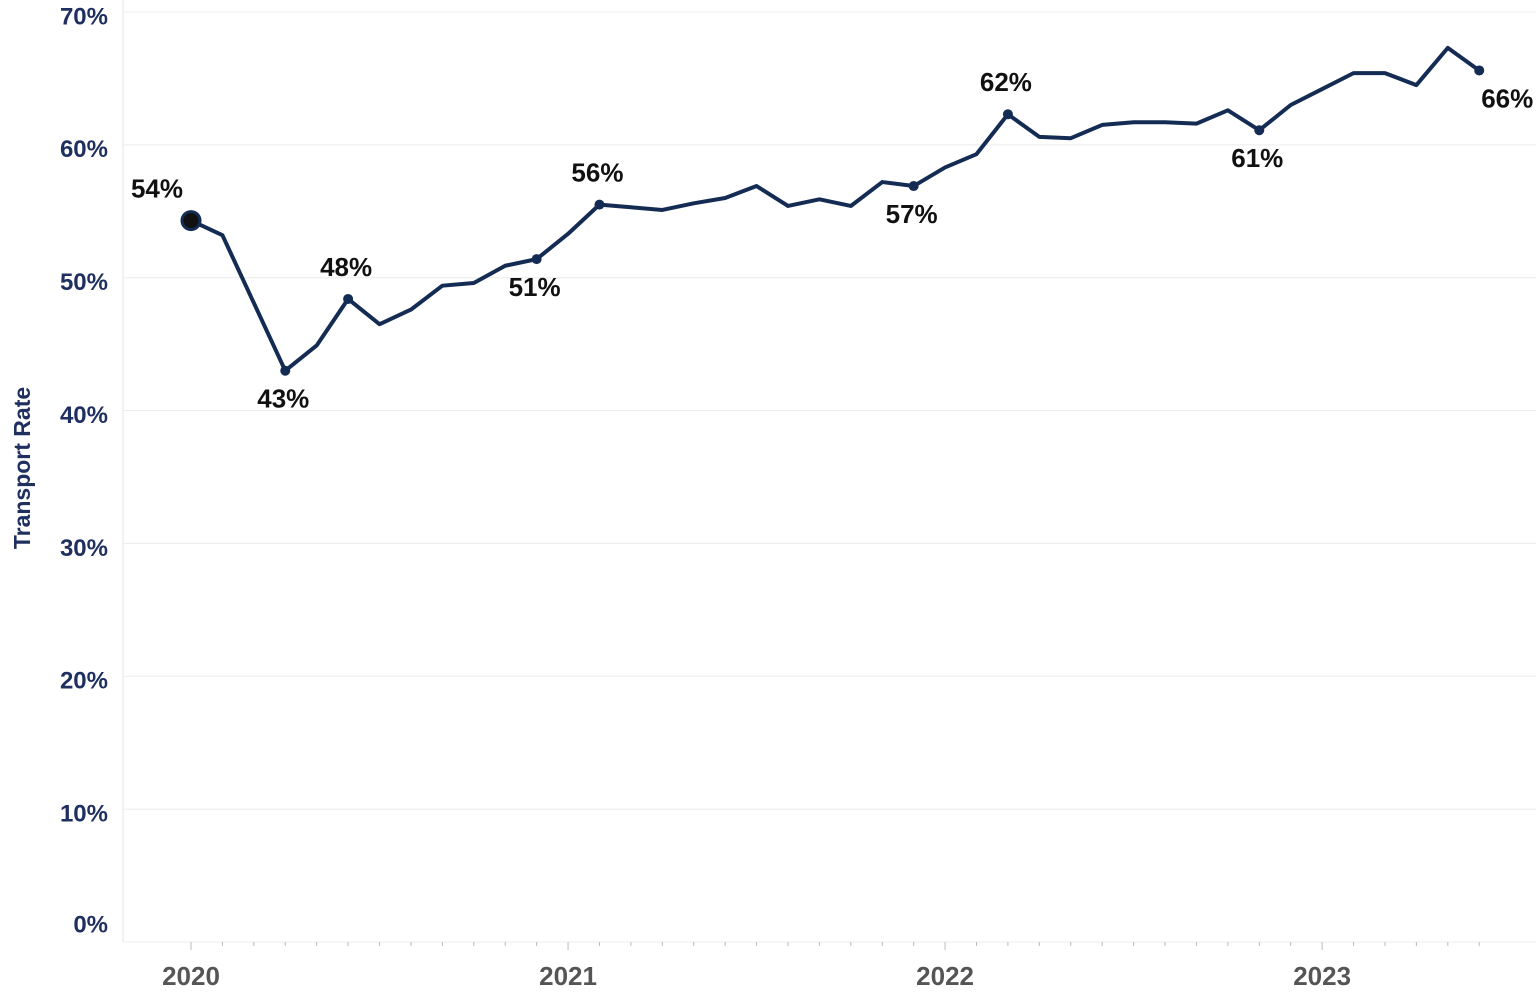  What do you see at coordinates (1507, 98) in the screenshot?
I see `data-label: 66%` at bounding box center [1507, 98].